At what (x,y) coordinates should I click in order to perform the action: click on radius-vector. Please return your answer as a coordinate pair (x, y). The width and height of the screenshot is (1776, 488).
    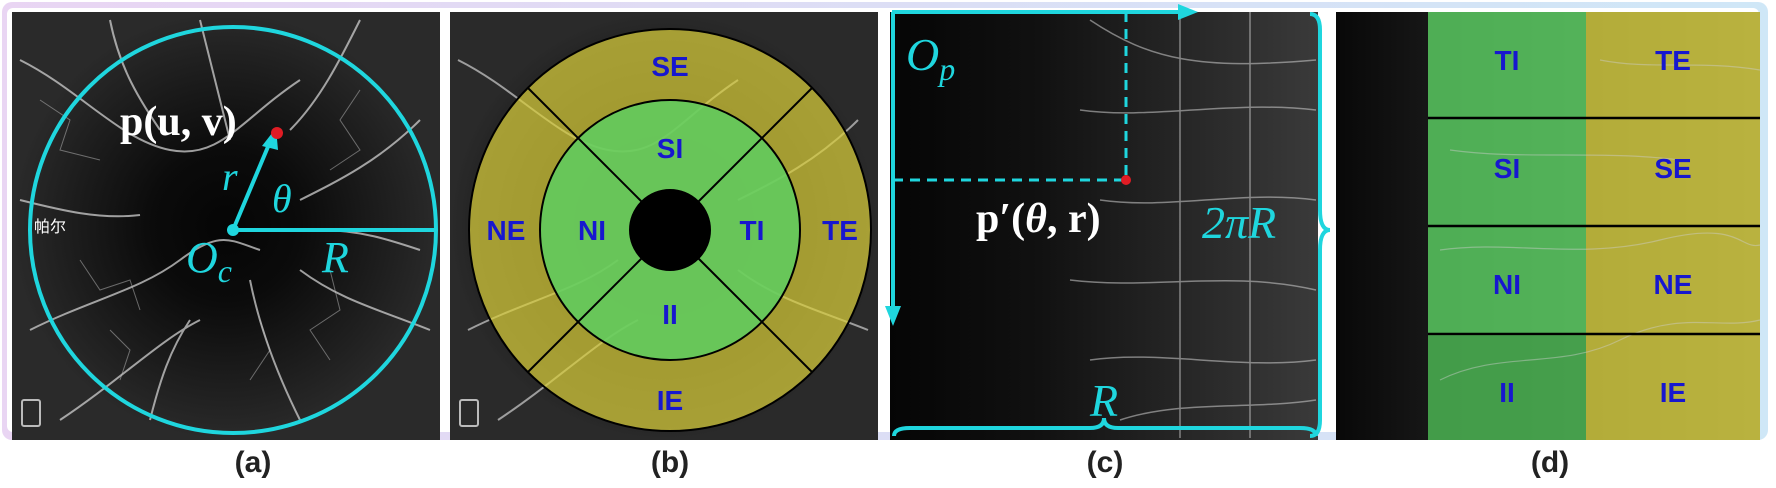
    Looking at the image, I should click on (251, 186).